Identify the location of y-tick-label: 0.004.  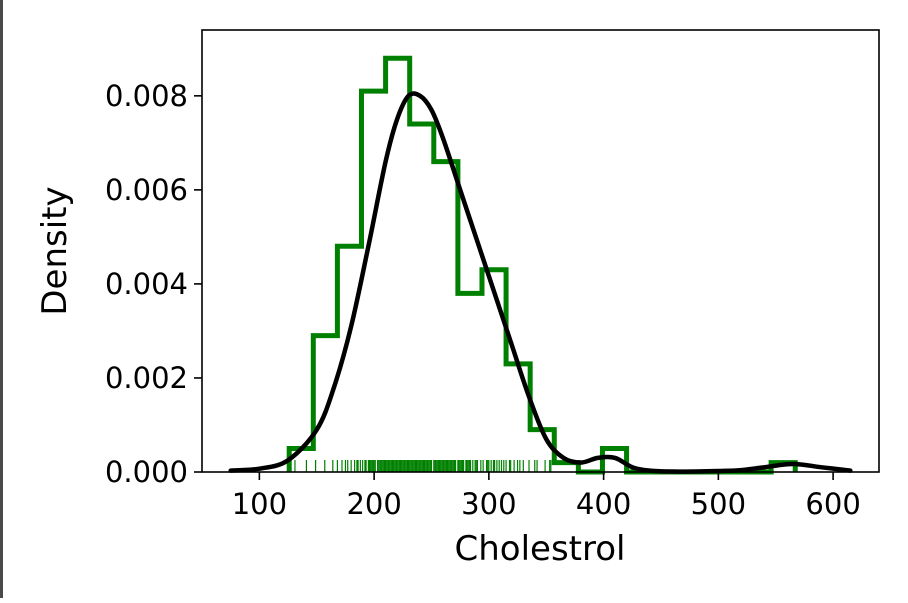
(146, 284).